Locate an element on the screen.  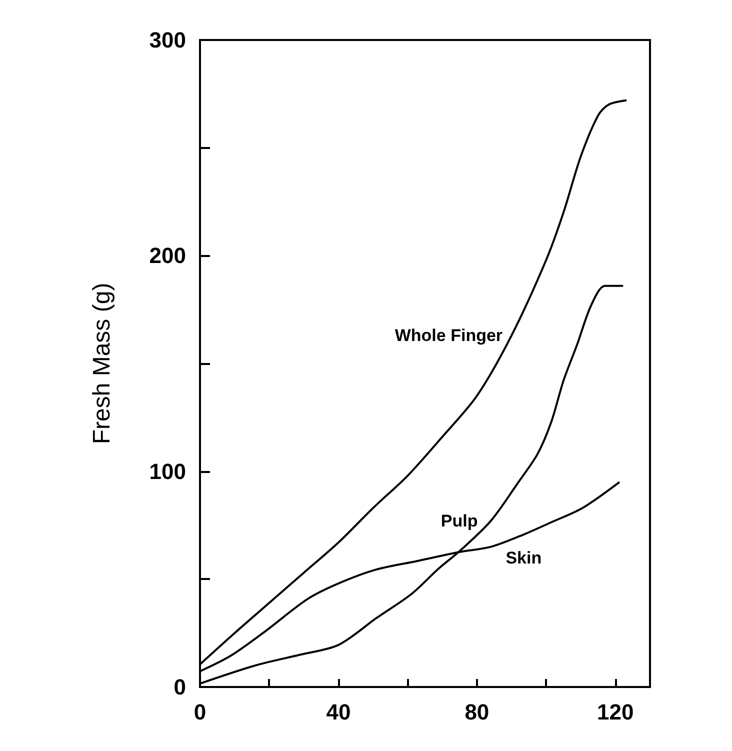
x-tick-label: 40 is located at coordinates (338, 712).